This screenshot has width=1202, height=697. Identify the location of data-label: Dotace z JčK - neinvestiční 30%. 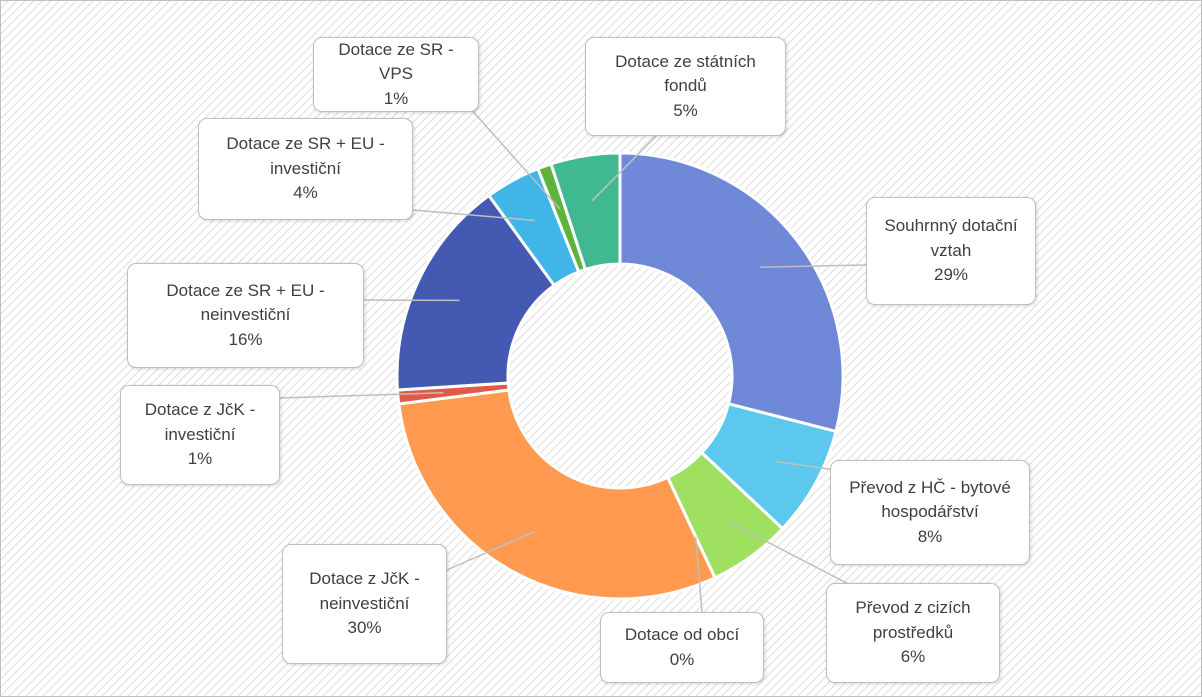
(364, 604).